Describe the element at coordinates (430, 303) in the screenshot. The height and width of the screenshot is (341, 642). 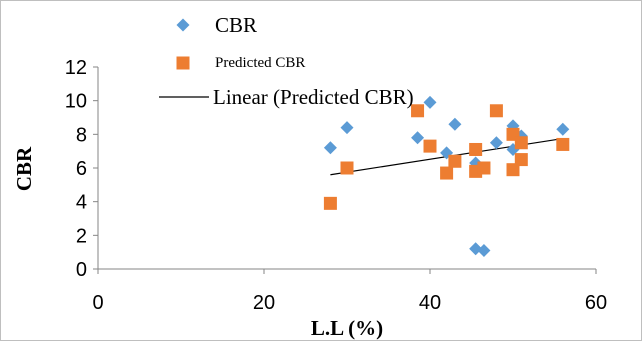
I see `x-tick-label: 40` at that location.